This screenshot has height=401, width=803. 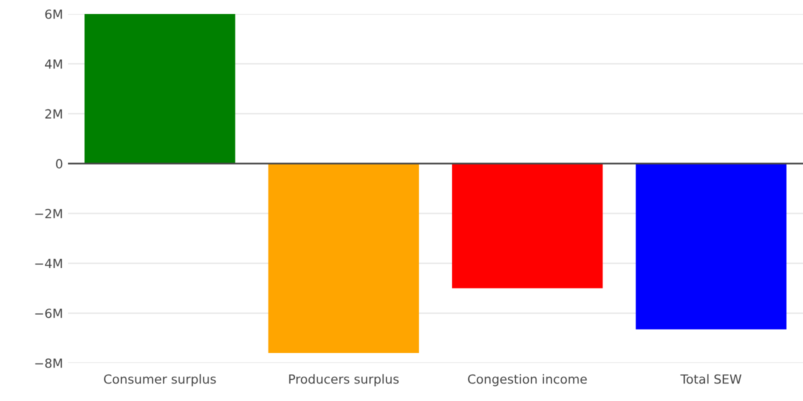 What do you see at coordinates (160, 380) in the screenshot?
I see `x-tick-label: Consumer surplus` at bounding box center [160, 380].